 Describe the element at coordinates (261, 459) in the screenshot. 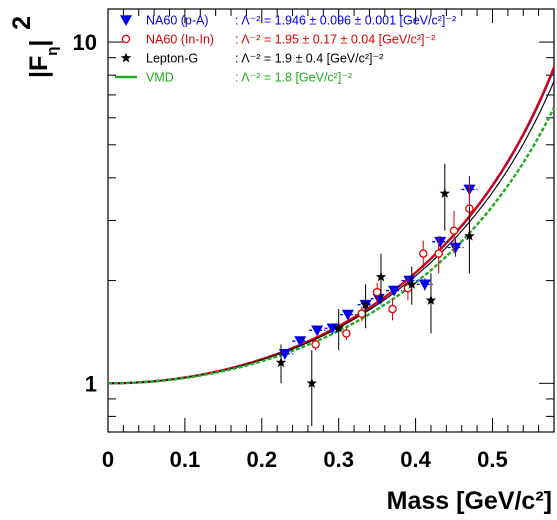

I see `x-tick-label: 0.2` at that location.